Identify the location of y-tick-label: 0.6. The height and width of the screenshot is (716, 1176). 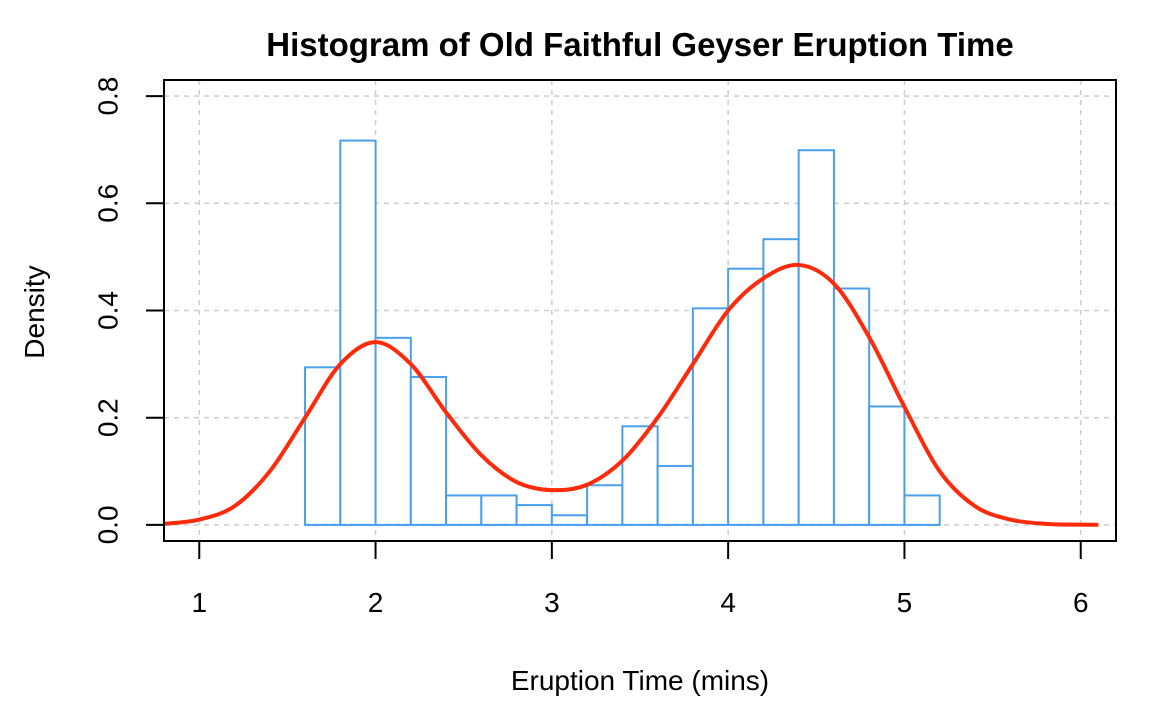
(107, 203).